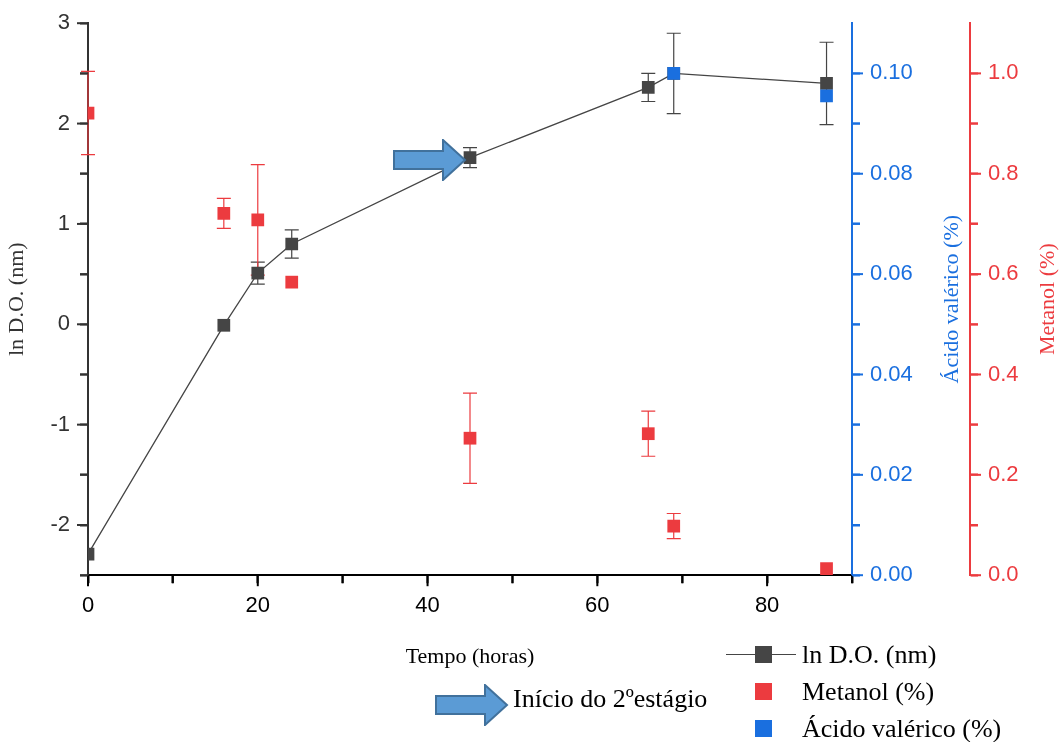 The image size is (1059, 742). What do you see at coordinates (891, 72) in the screenshot?
I see `y2-tick-label: 0.10` at bounding box center [891, 72].